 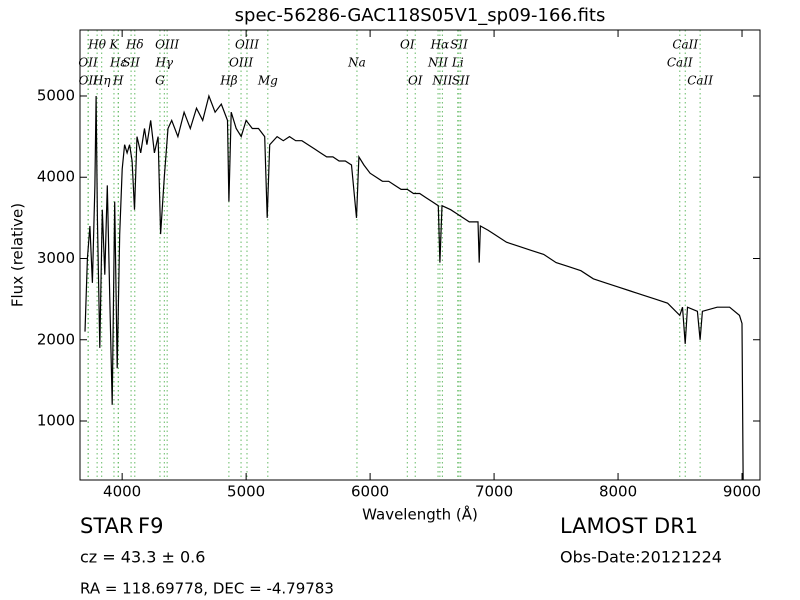 I want to click on x-tick-label: 7000, so click(x=494, y=492).